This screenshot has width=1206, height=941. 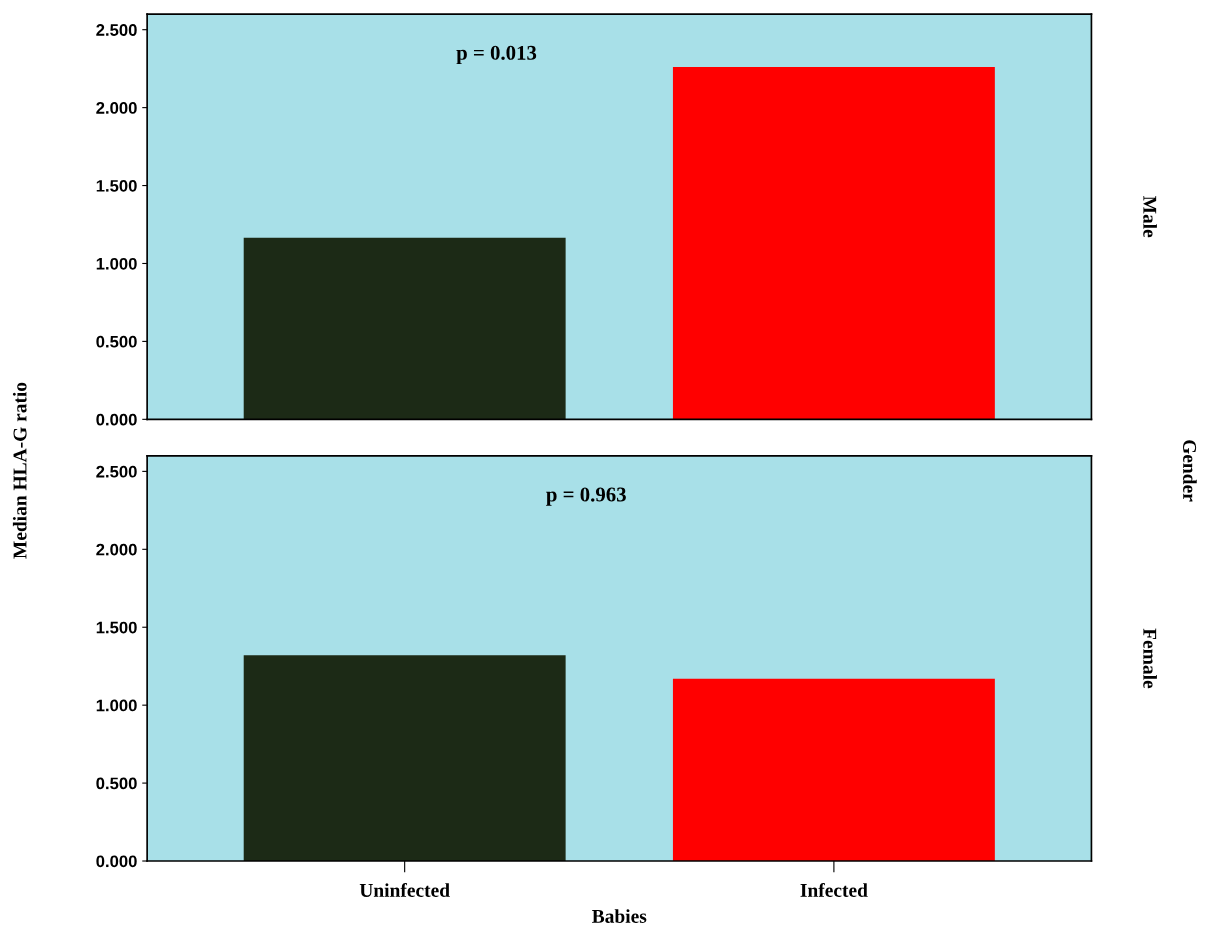 I want to click on x-tick-label: Infected, so click(x=834, y=890).